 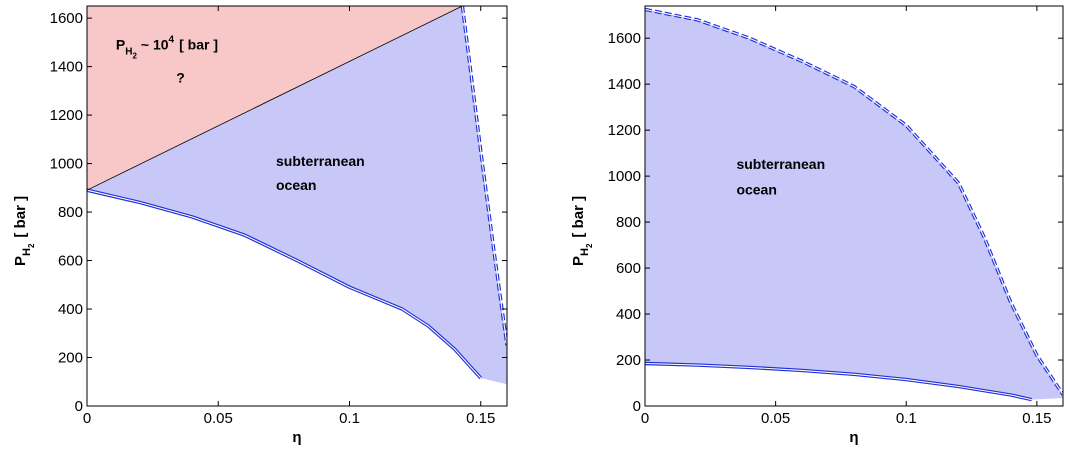 What do you see at coordinates (120, 45) in the screenshot?
I see `pressure-annotation-p: P` at bounding box center [120, 45].